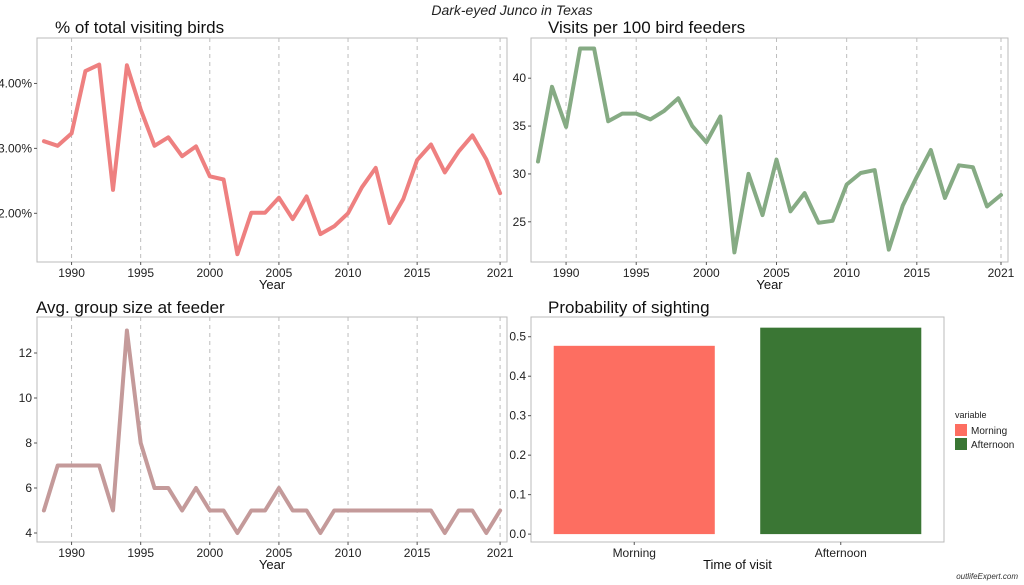 Image resolution: width=1024 pixels, height=585 pixels. I want to click on y-tick-label: 4, so click(28, 533).